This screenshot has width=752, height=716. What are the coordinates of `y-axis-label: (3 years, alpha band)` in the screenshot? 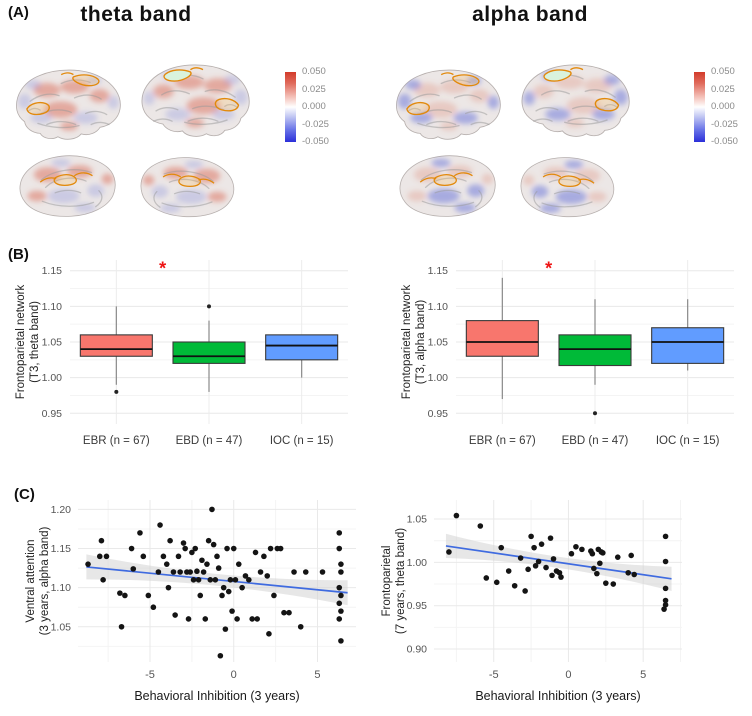 It's located at (45, 580).